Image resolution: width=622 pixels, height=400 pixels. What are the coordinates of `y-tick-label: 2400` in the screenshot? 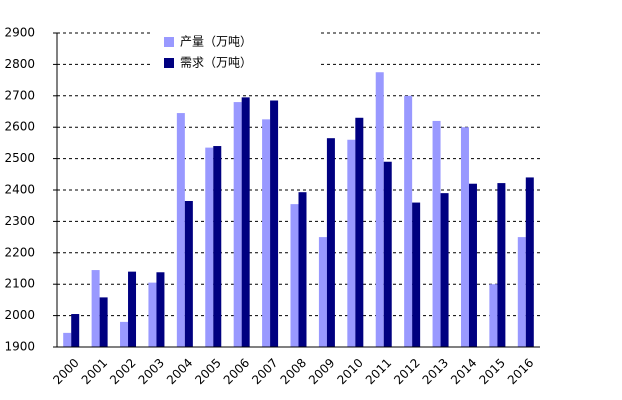 It's located at (19, 190).